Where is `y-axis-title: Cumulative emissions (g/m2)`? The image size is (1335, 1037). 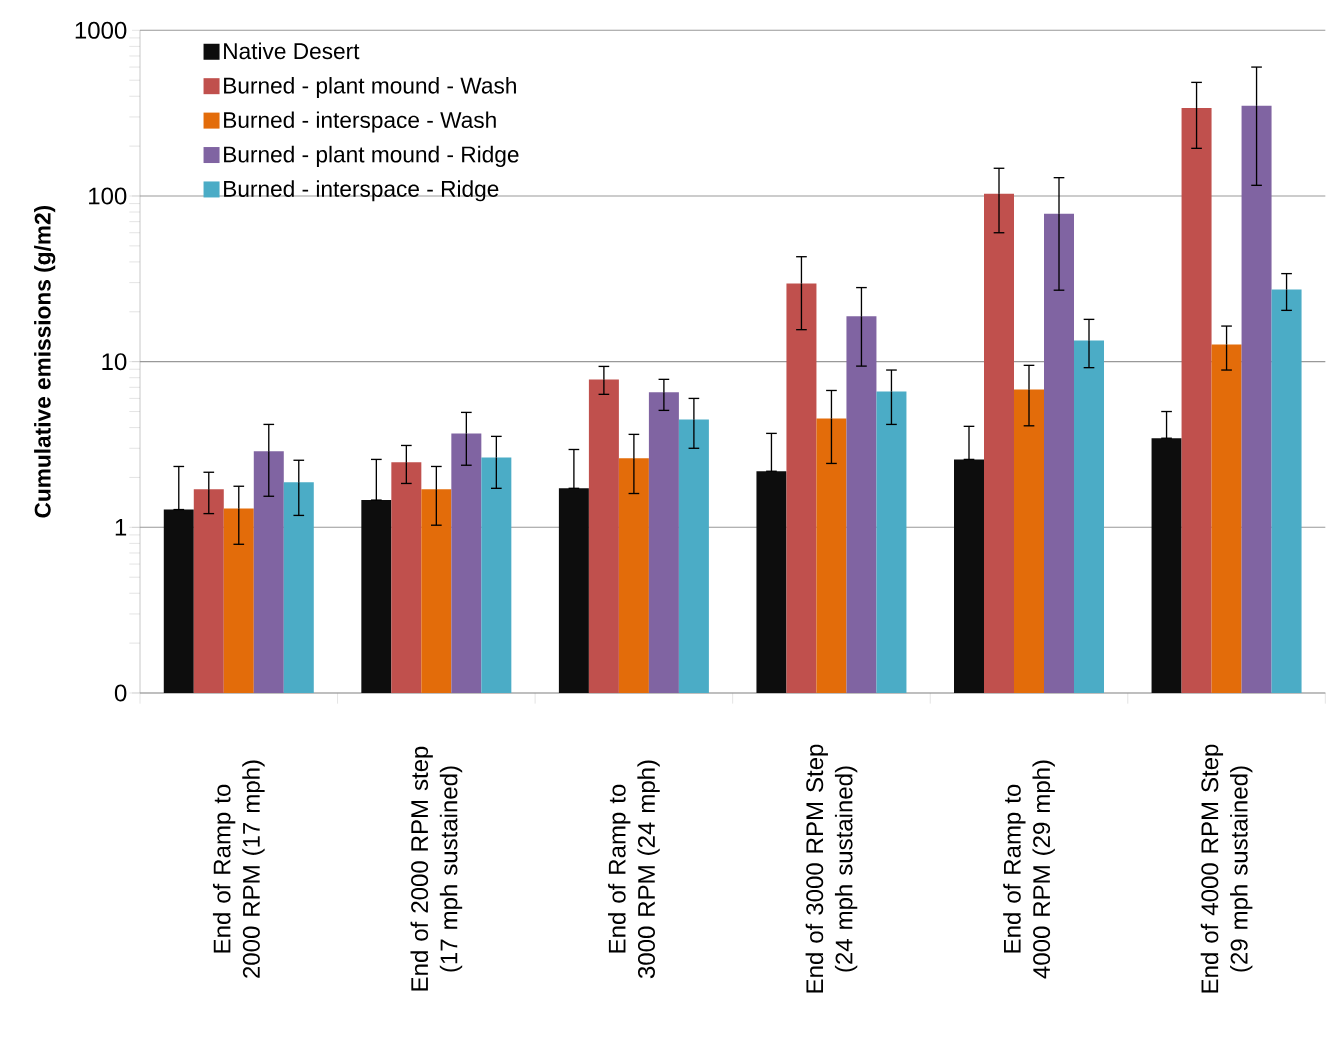
y-axis-title: Cumulative emissions (g/m2) is located at coordinates (45, 361).